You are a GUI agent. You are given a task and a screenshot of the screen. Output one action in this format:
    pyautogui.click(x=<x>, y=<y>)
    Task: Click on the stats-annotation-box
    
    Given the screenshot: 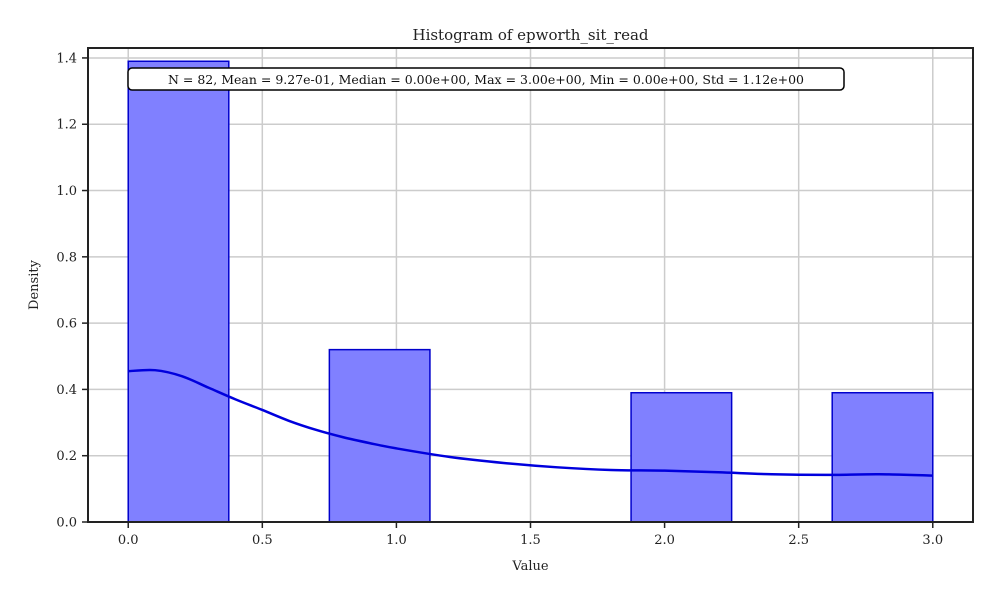 What is the action you would take?
    pyautogui.click(x=486, y=79)
    